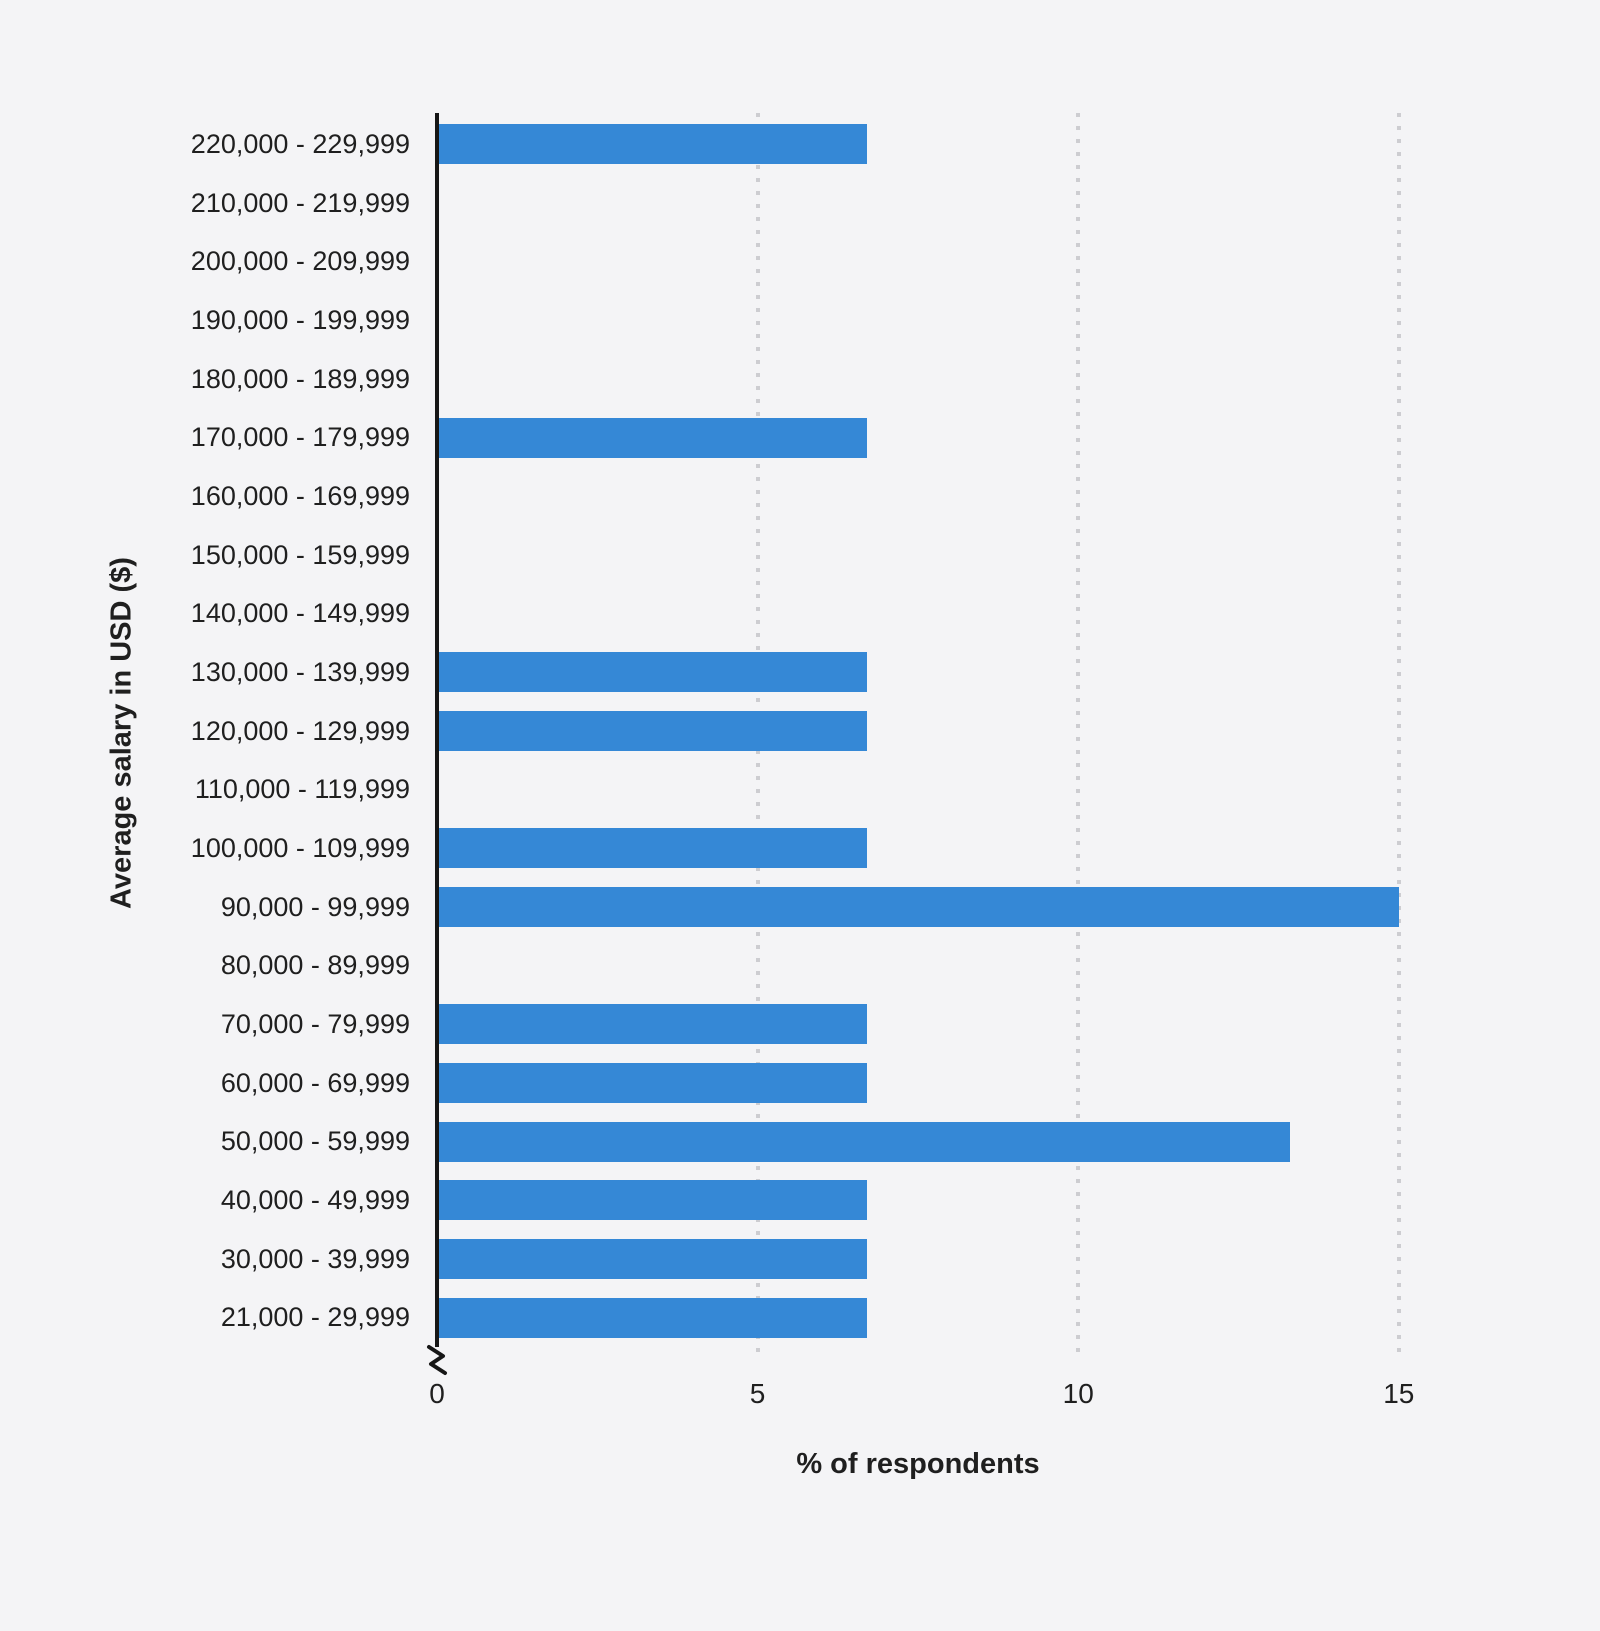 This screenshot has width=1600, height=1631. Describe the element at coordinates (300, 261) in the screenshot. I see `category-label: 200,000 - 209,999` at that location.